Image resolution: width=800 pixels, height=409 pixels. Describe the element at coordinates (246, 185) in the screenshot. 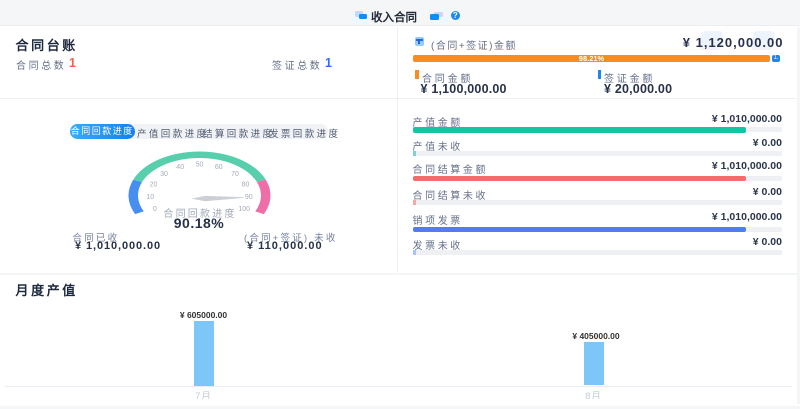

I see `svg-text: 80` at that location.